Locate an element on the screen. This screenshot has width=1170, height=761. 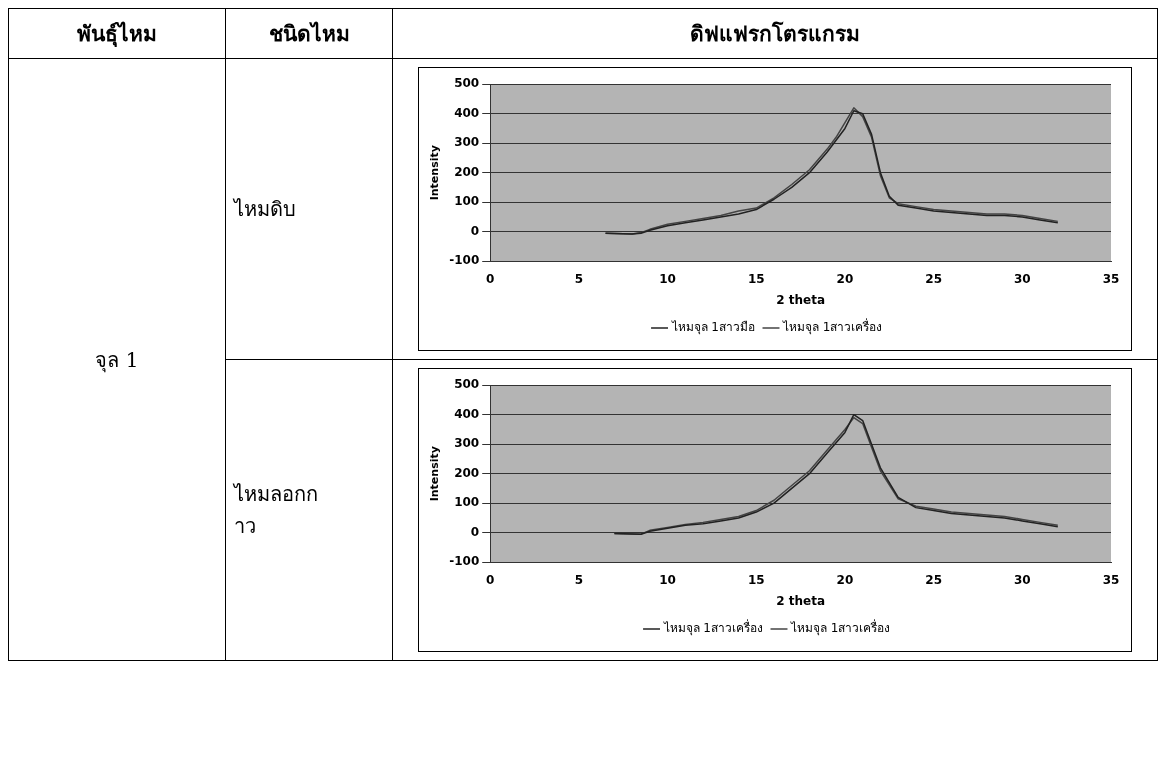
text: ไหมลอกกาว is located at coordinates (276, 510).